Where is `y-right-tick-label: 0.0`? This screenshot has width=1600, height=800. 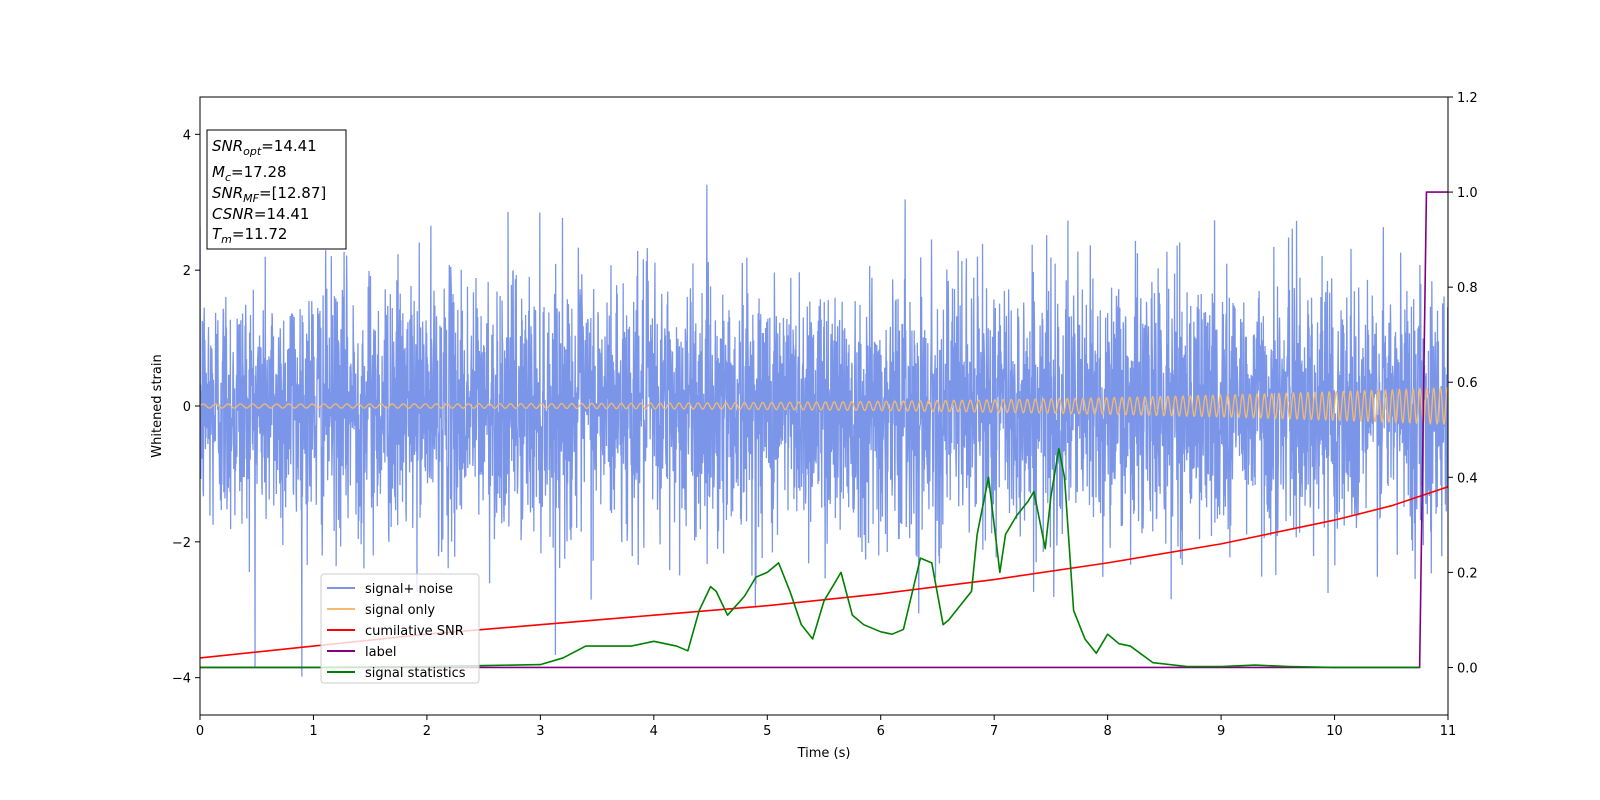
y-right-tick-label: 0.0 is located at coordinates (1467, 668).